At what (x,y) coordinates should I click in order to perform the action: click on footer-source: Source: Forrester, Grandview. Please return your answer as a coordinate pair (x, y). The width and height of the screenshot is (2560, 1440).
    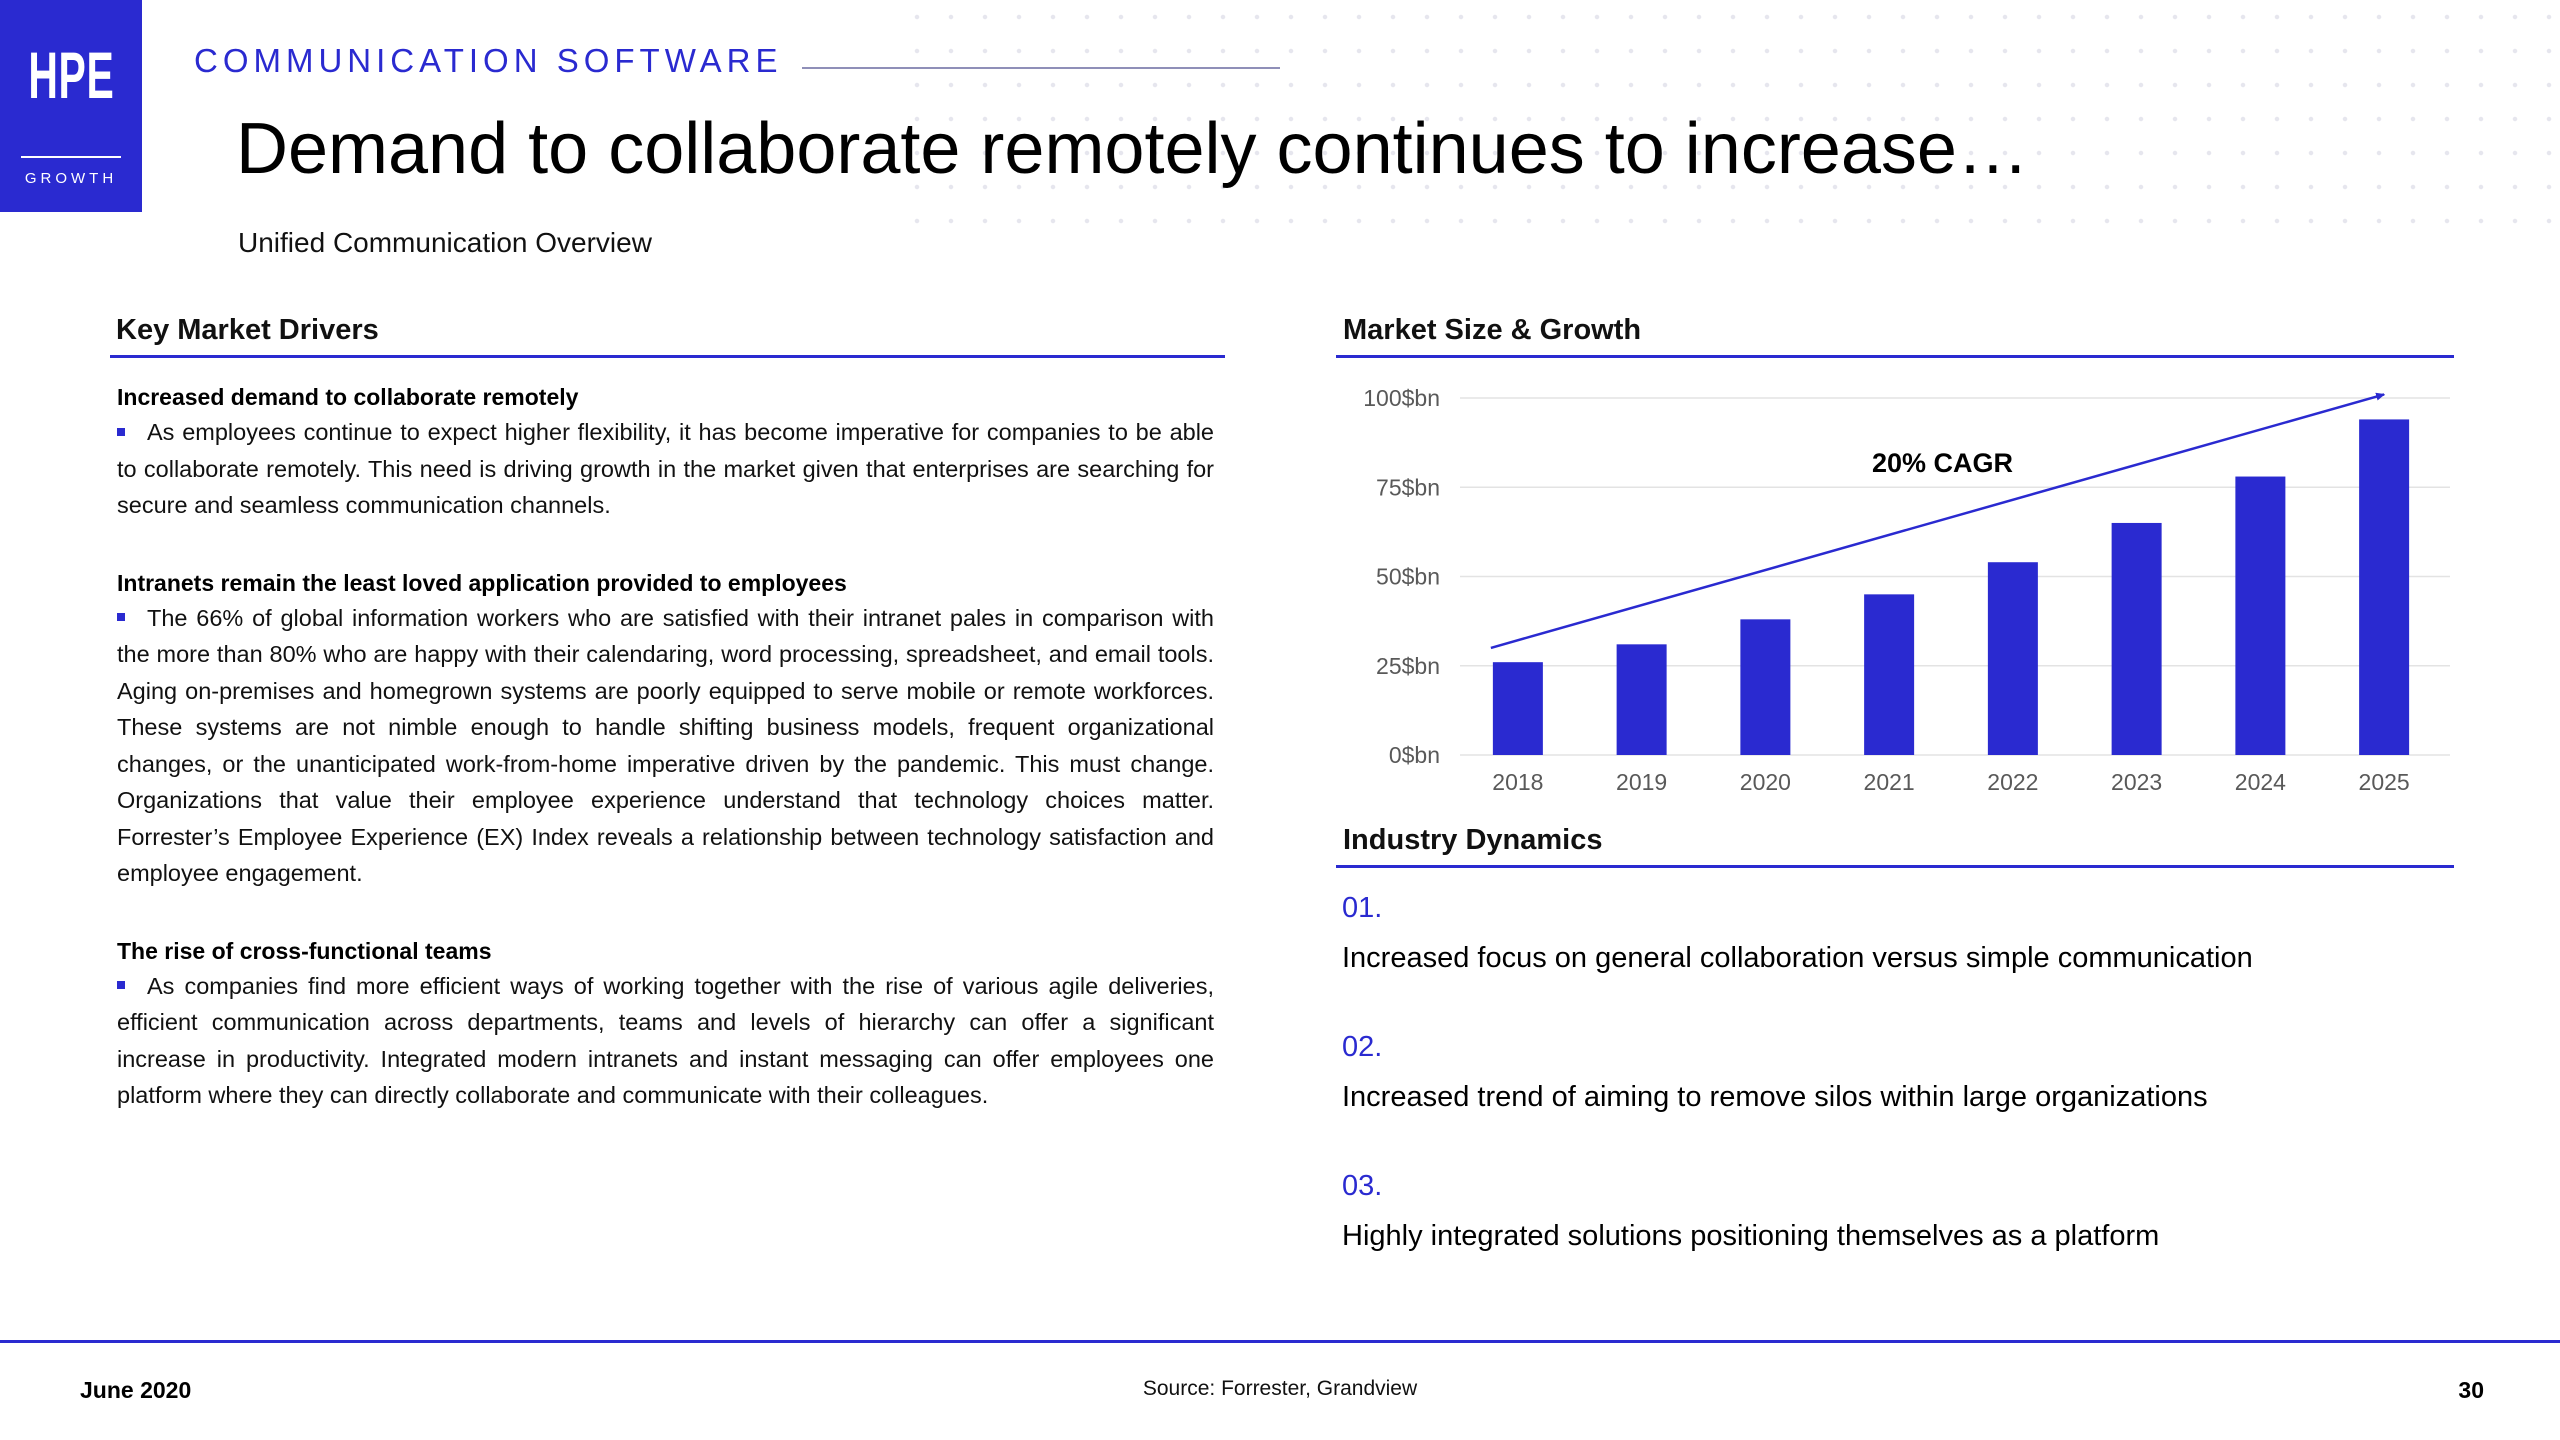
    Looking at the image, I should click on (1280, 1388).